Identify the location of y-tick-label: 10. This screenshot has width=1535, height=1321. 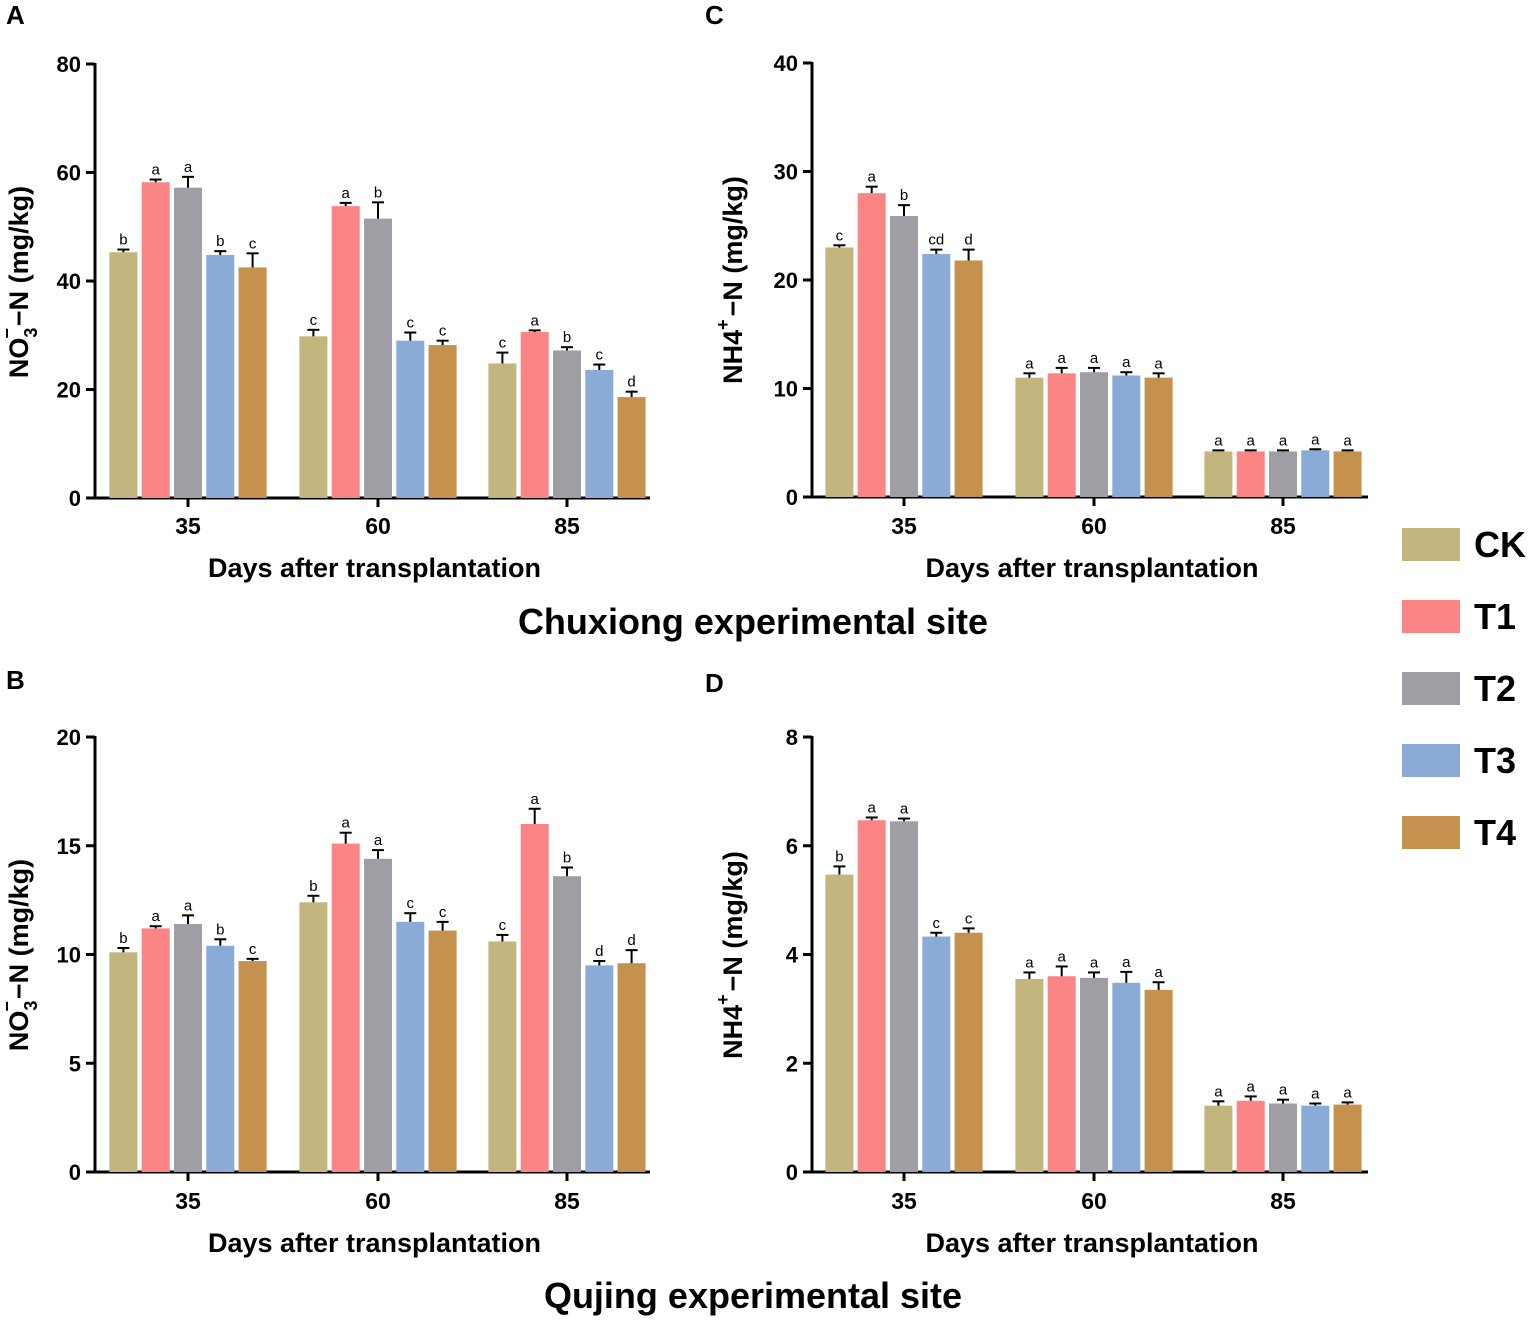
(69, 955).